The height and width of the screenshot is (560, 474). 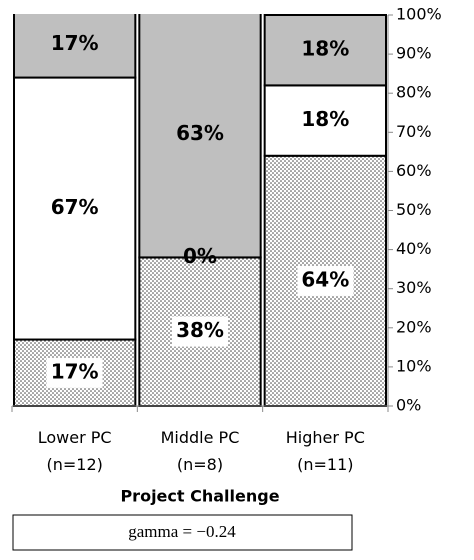 What do you see at coordinates (200, 437) in the screenshot?
I see `x-tick-label-line: Middle PC` at bounding box center [200, 437].